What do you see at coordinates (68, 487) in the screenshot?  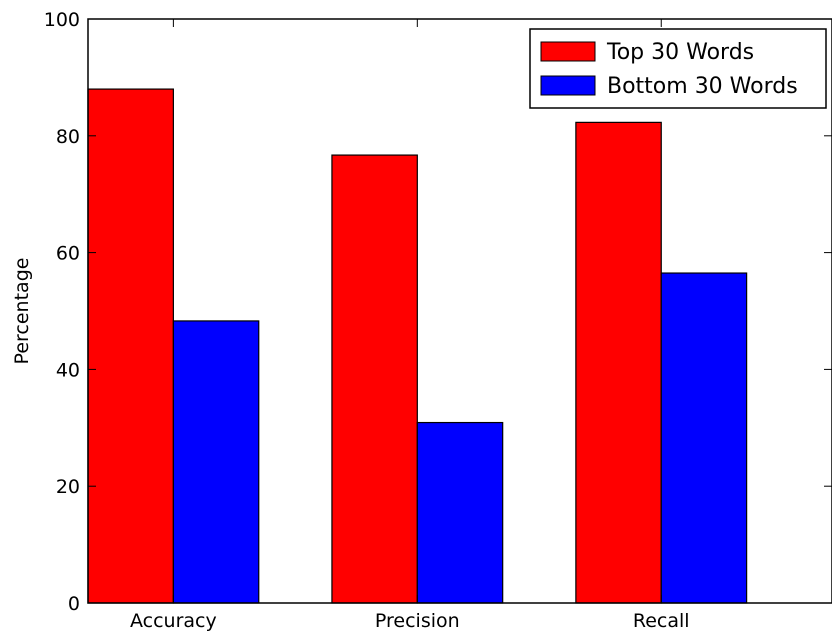 I see `y-tick-label: 20` at bounding box center [68, 487].